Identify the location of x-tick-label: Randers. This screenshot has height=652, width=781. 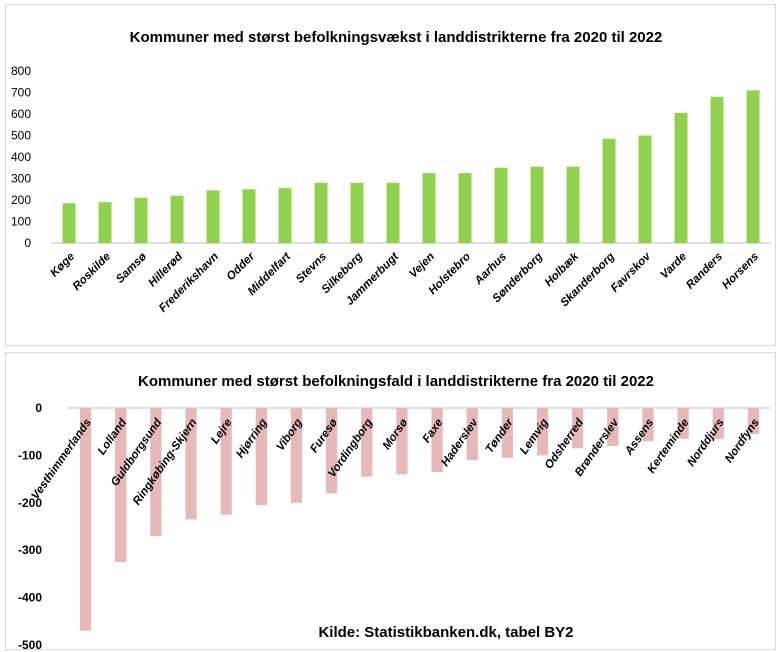
(704, 271).